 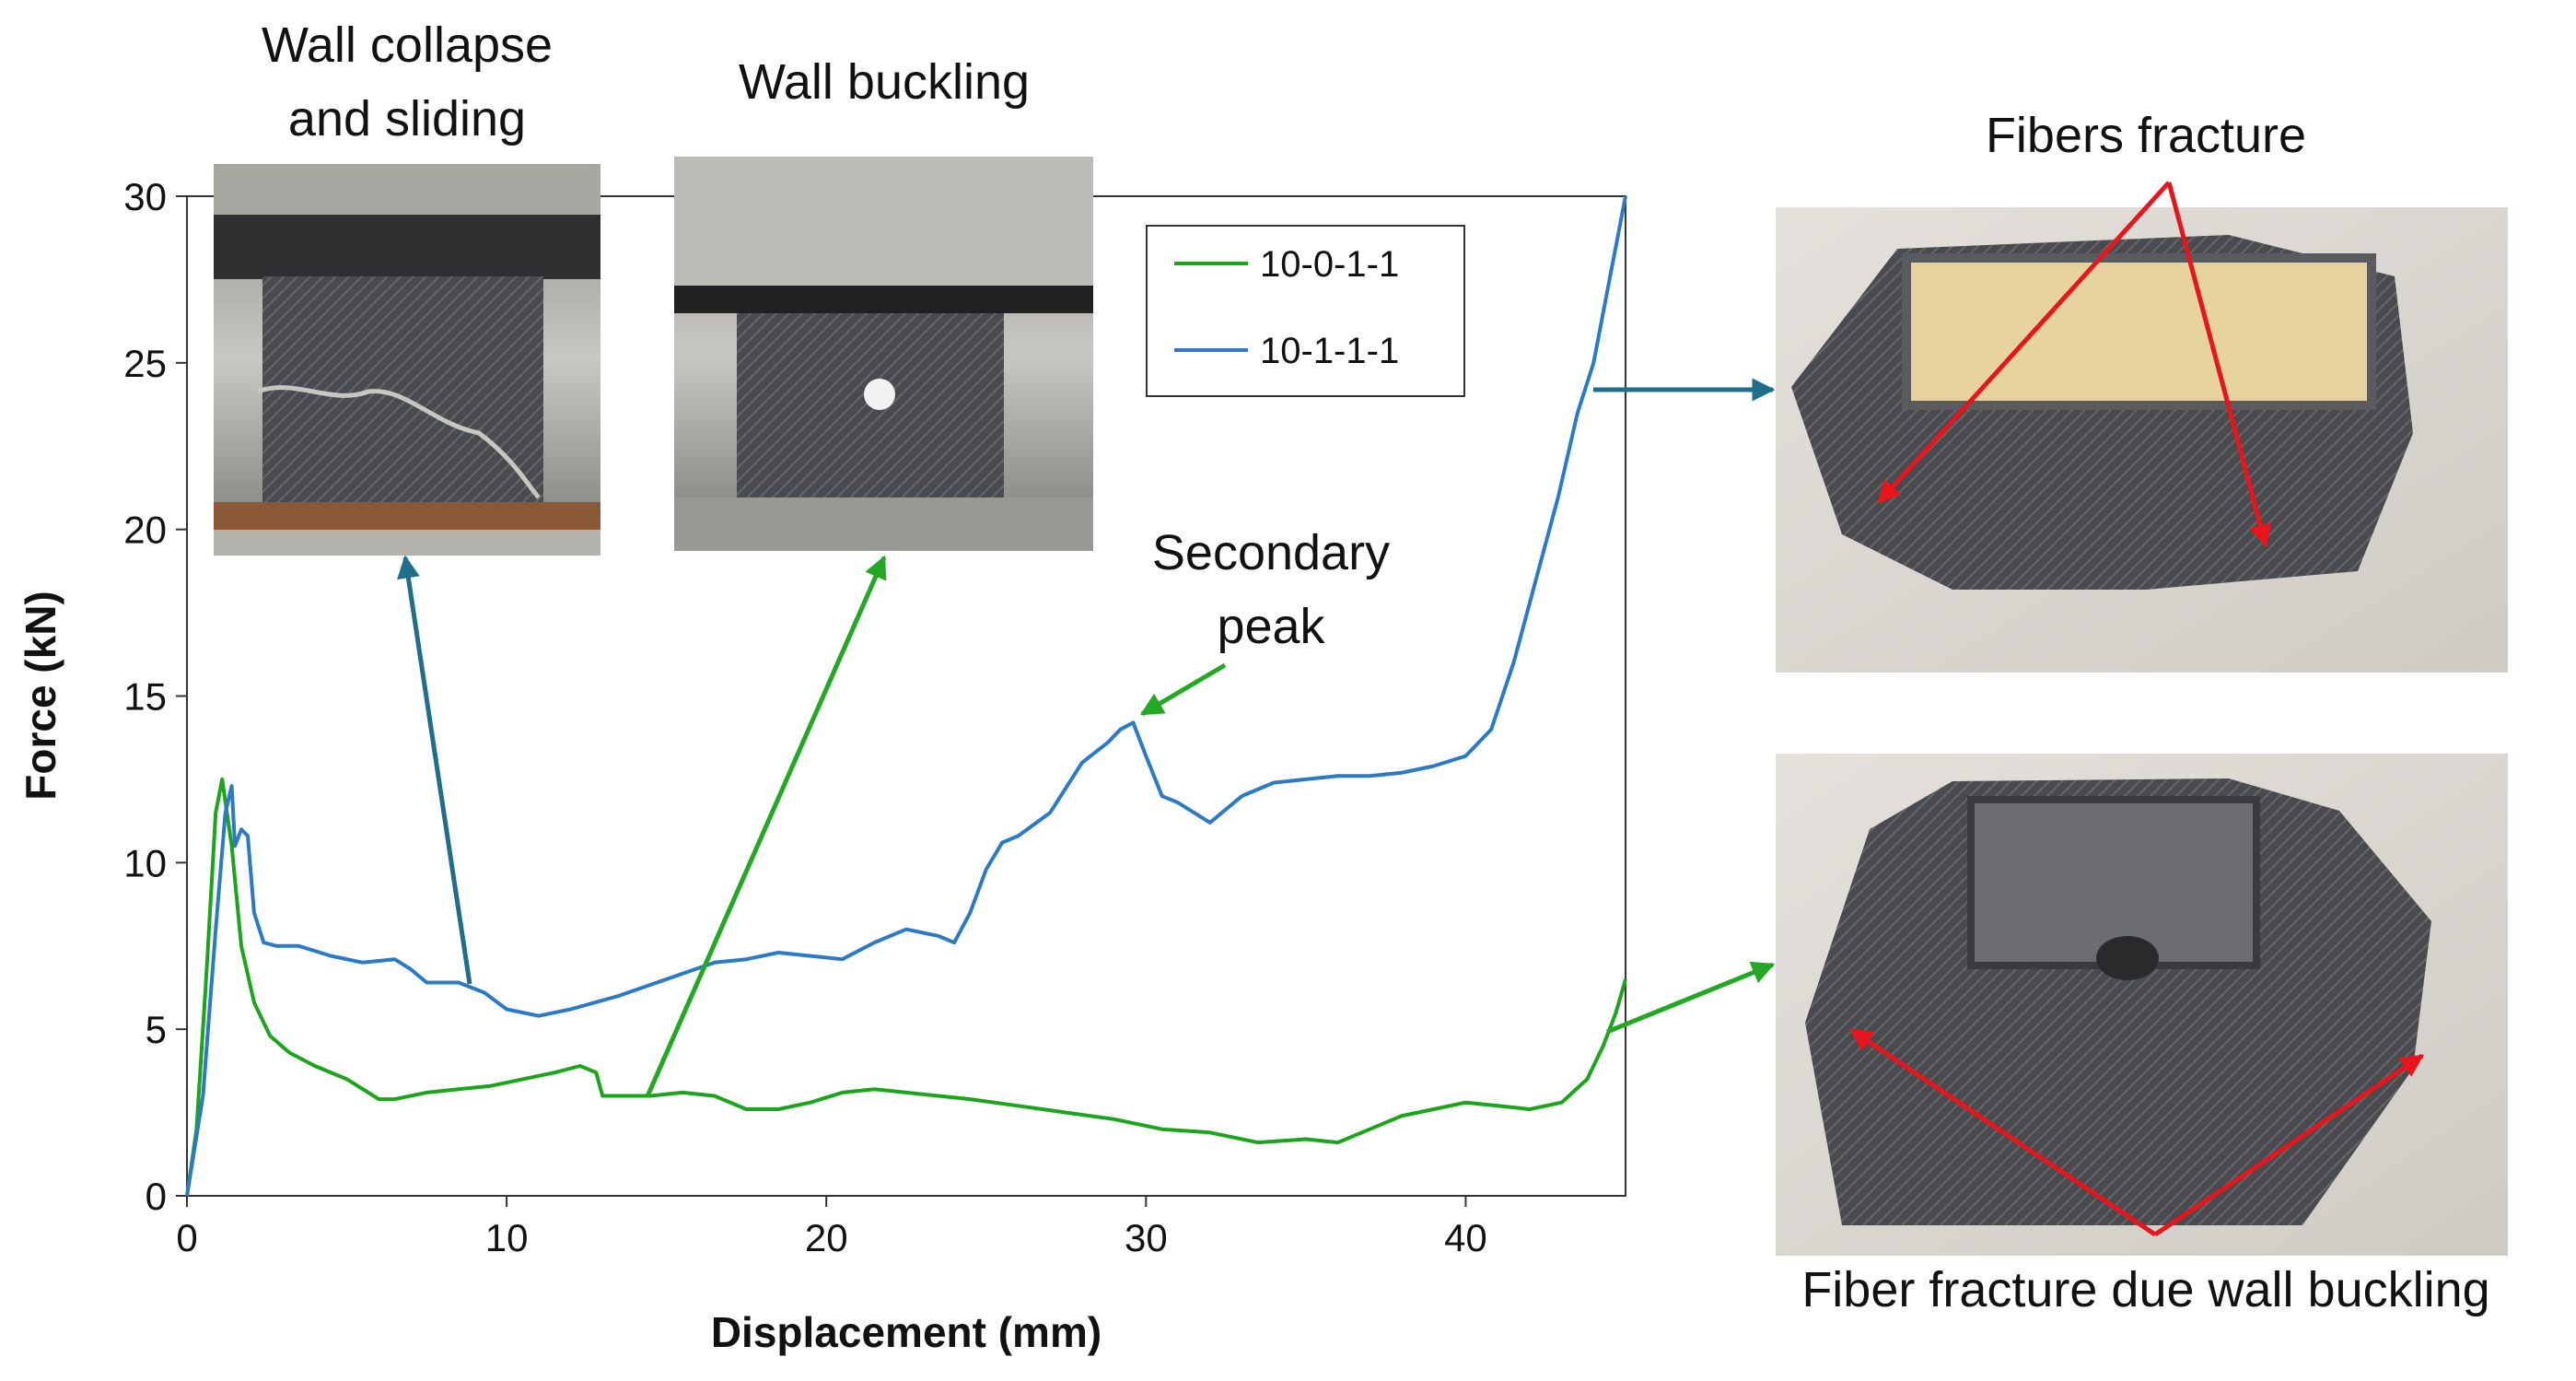 I want to click on red-arrow-fibers-right, so click(x=2219, y=364).